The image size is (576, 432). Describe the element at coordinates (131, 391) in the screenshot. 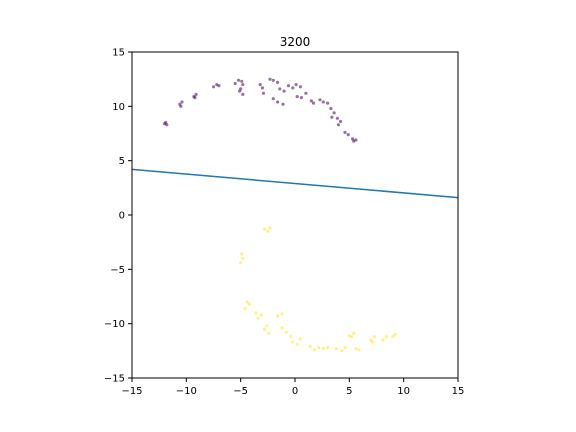

I see `x-tick-label: −15` at that location.